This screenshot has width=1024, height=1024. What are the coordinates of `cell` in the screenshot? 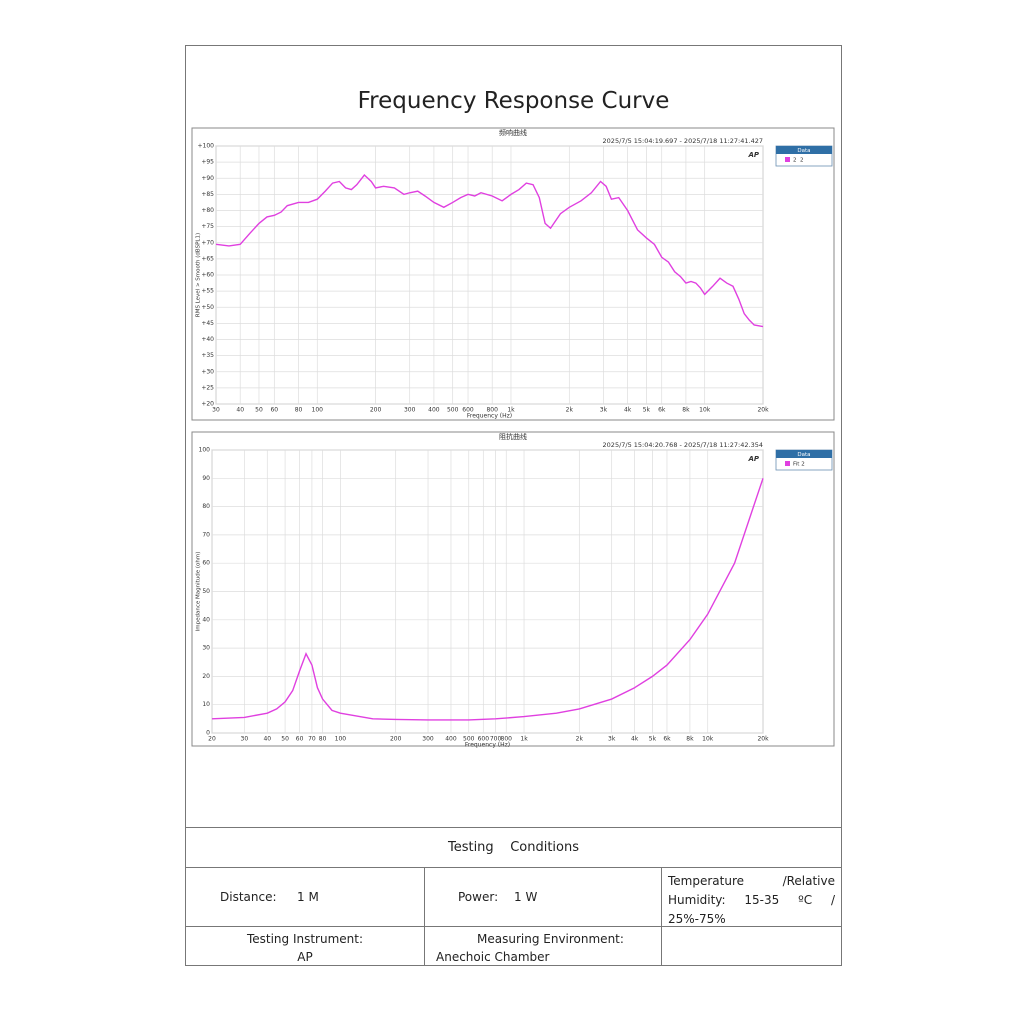 It's located at (751, 946).